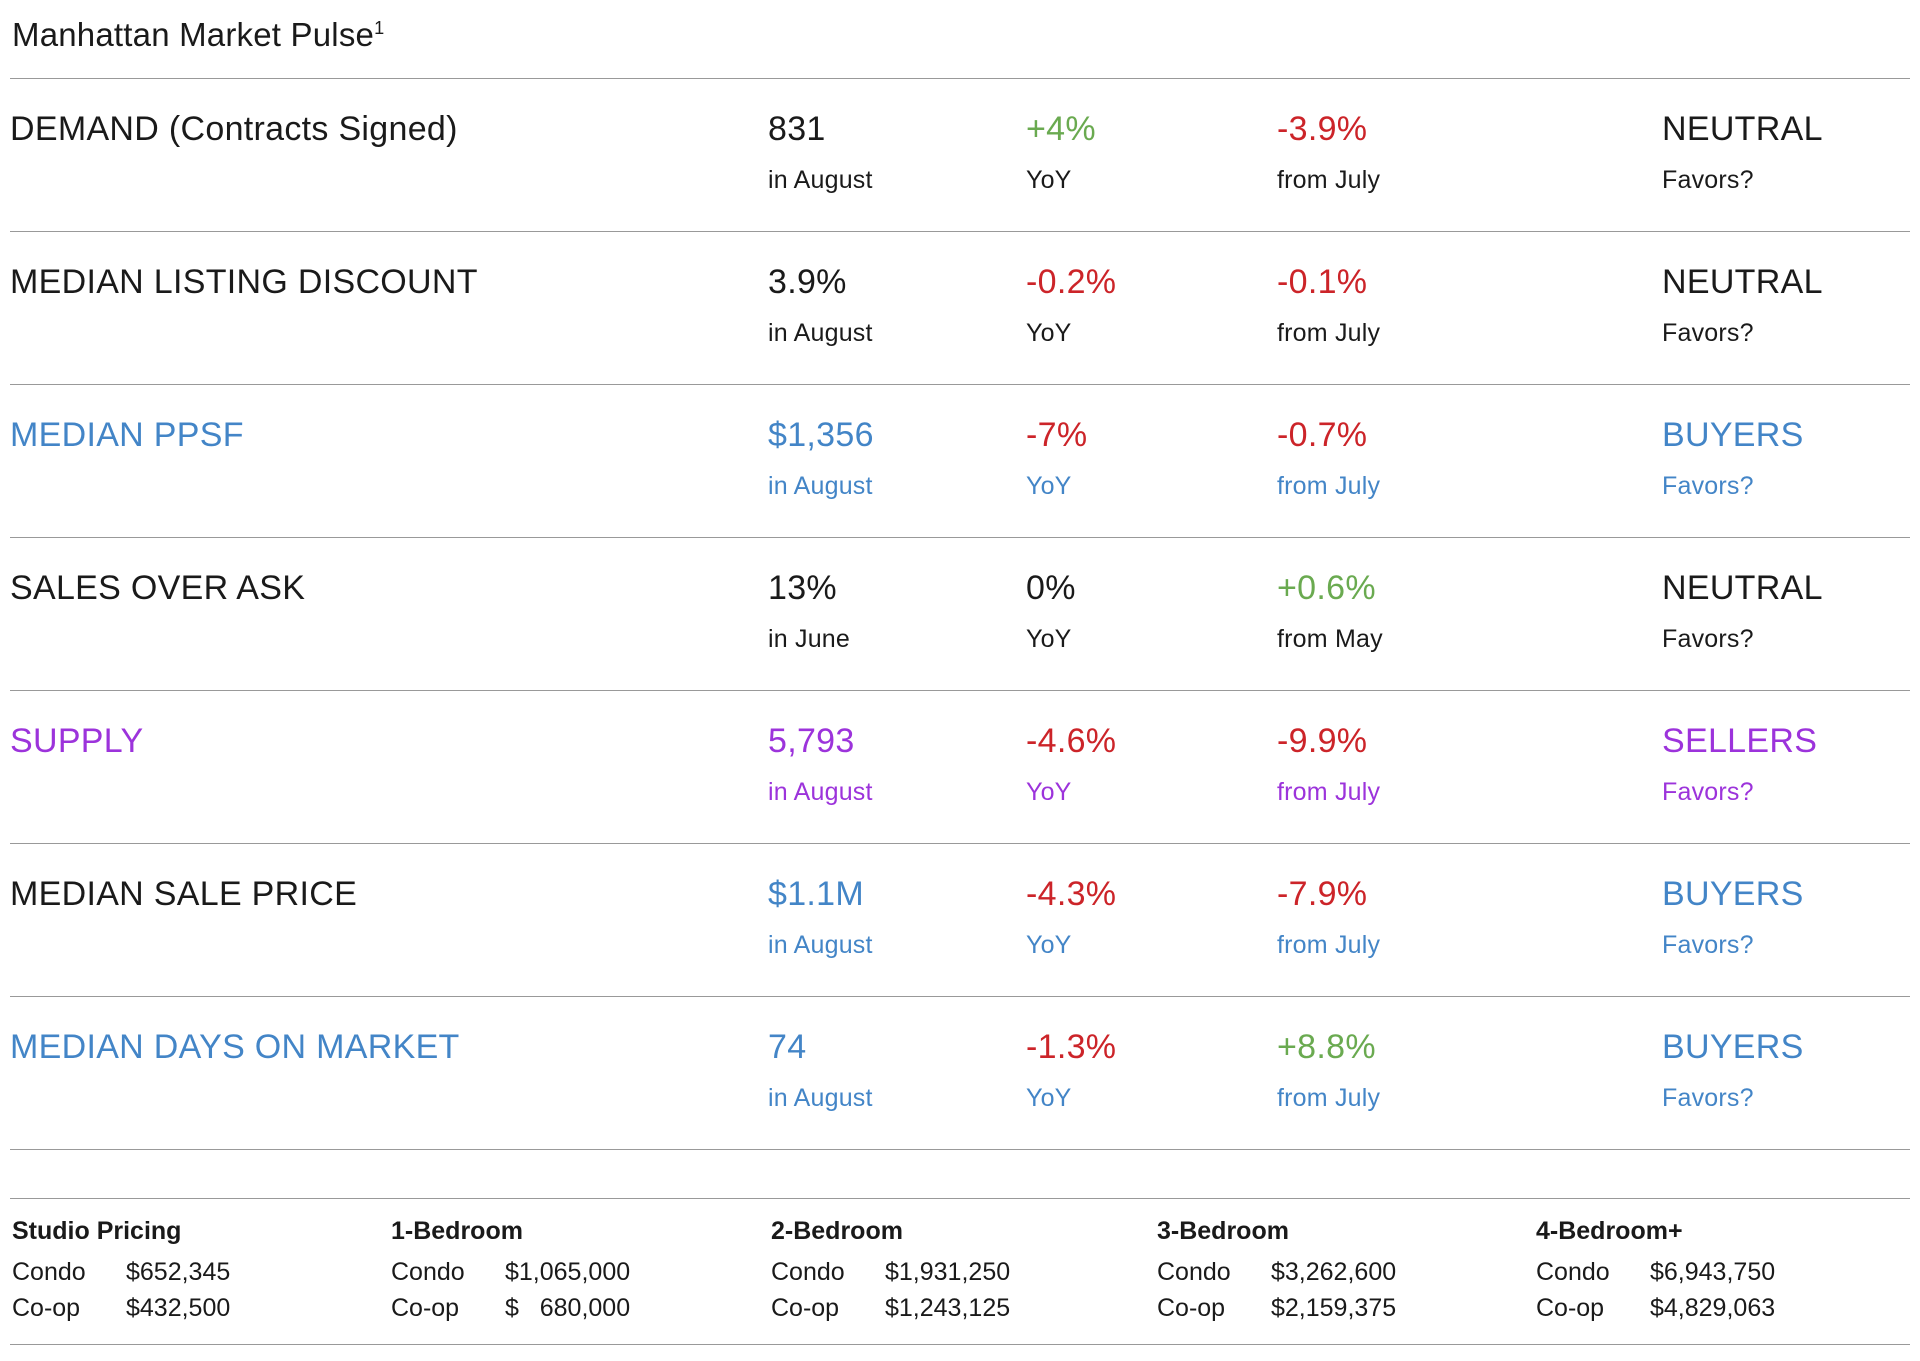 This screenshot has width=1920, height=1361. I want to click on metric-value: 5,793, so click(811, 741).